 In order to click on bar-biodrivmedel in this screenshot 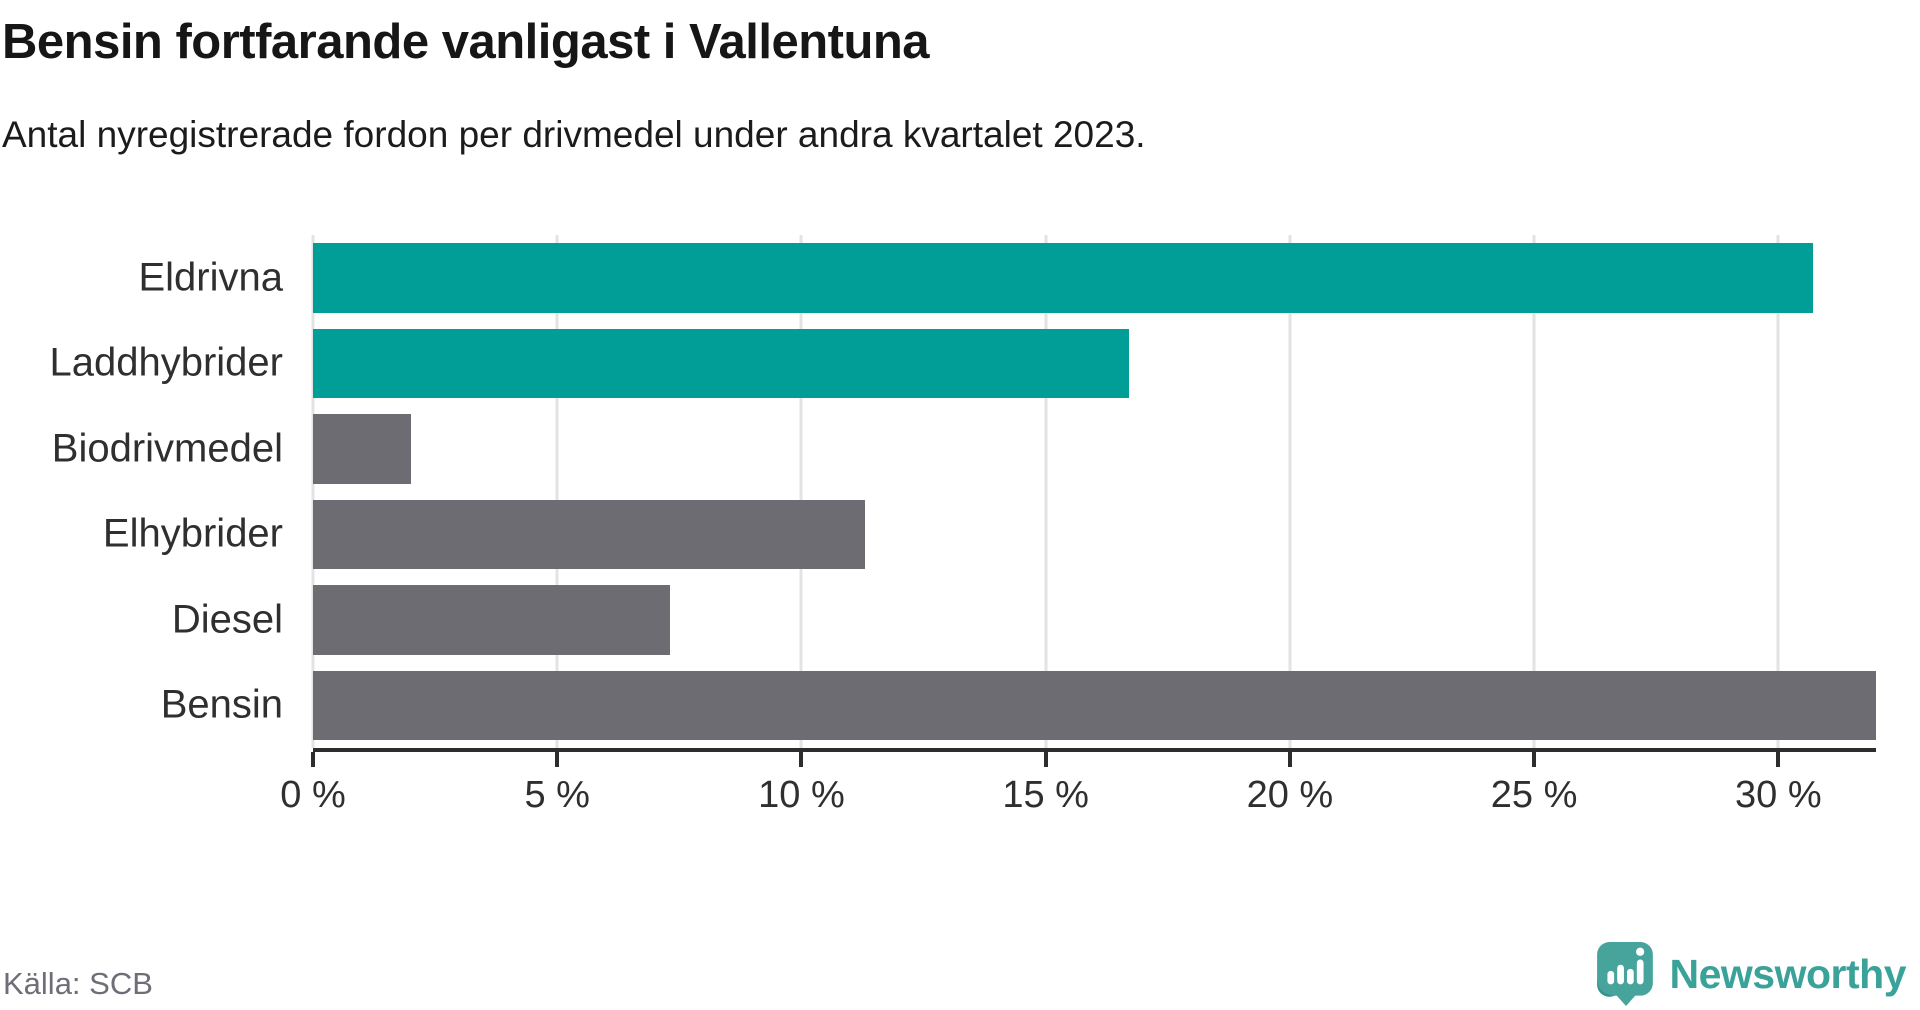, I will do `click(362, 449)`.